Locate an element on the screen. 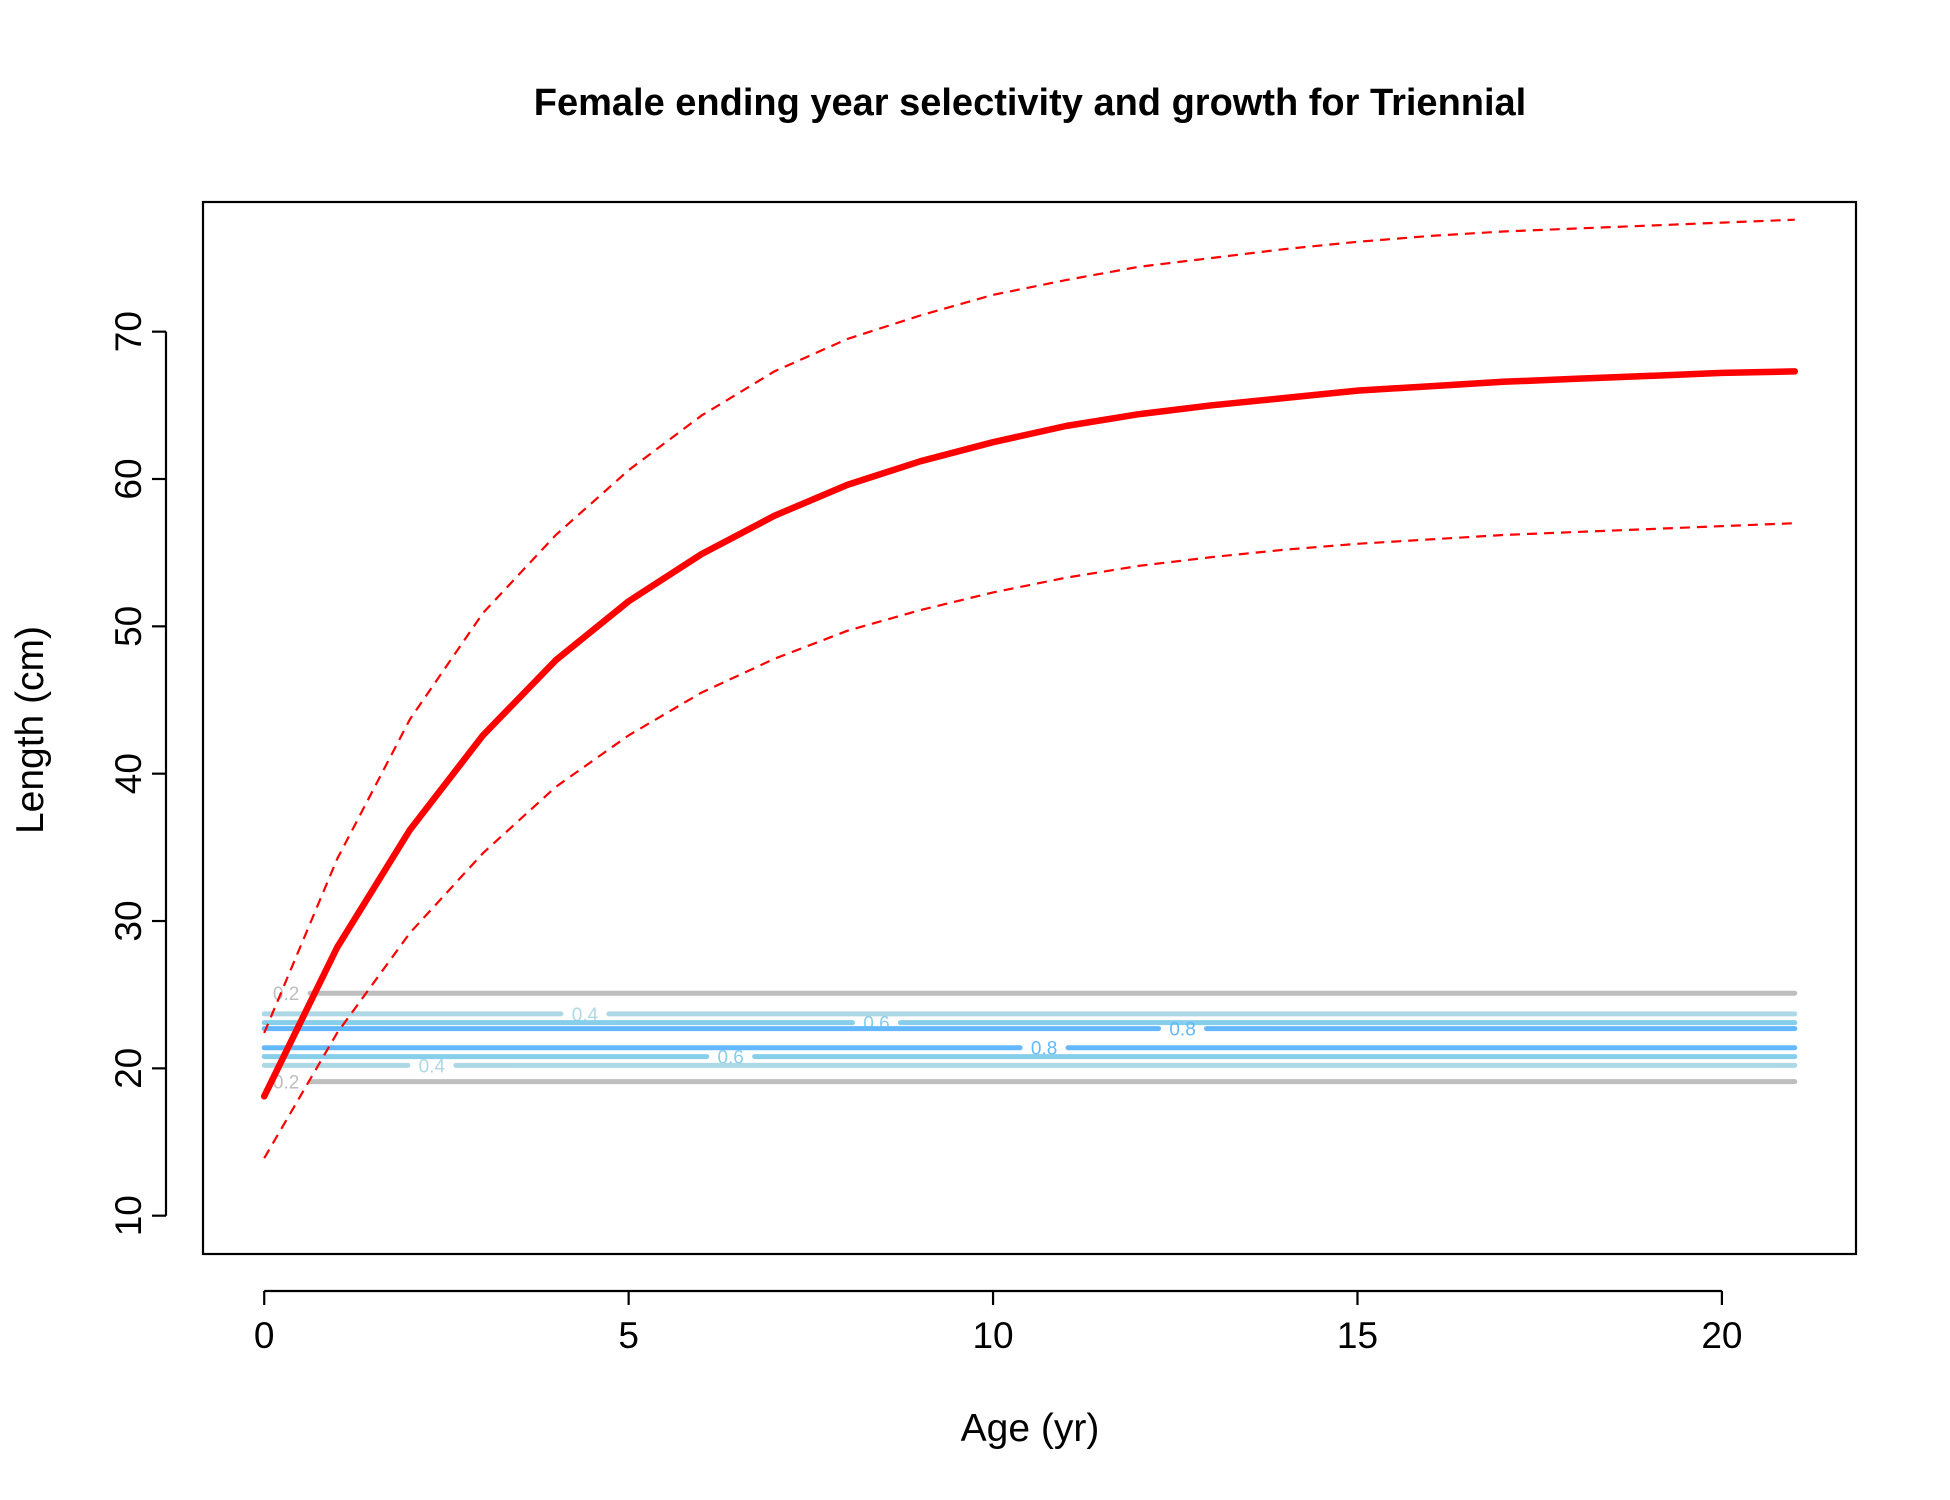  selectivity-contours: 0.20.4 0.6 0.80.80.60.40.2 is located at coordinates (1029, 1039).